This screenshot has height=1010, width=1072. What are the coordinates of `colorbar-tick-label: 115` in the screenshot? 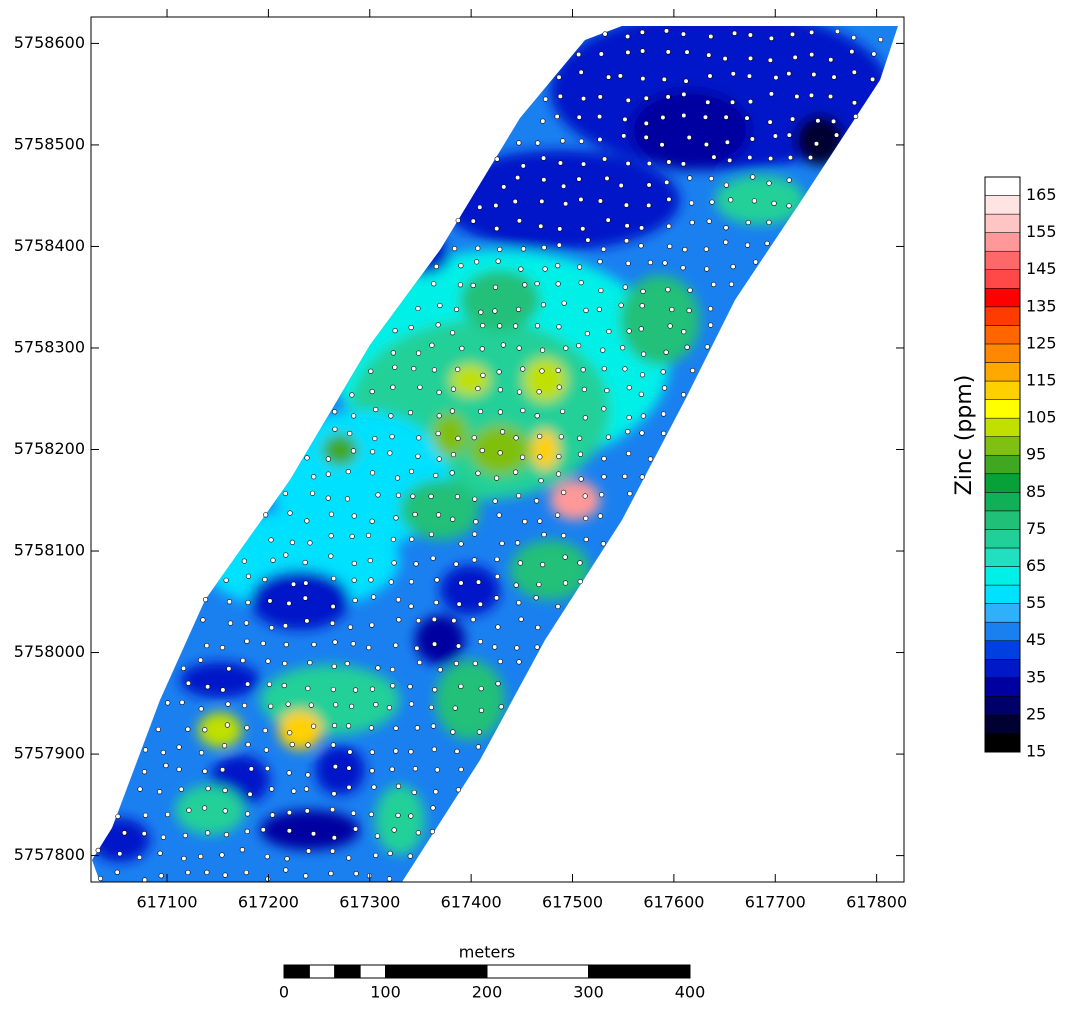 It's located at (1041, 380).